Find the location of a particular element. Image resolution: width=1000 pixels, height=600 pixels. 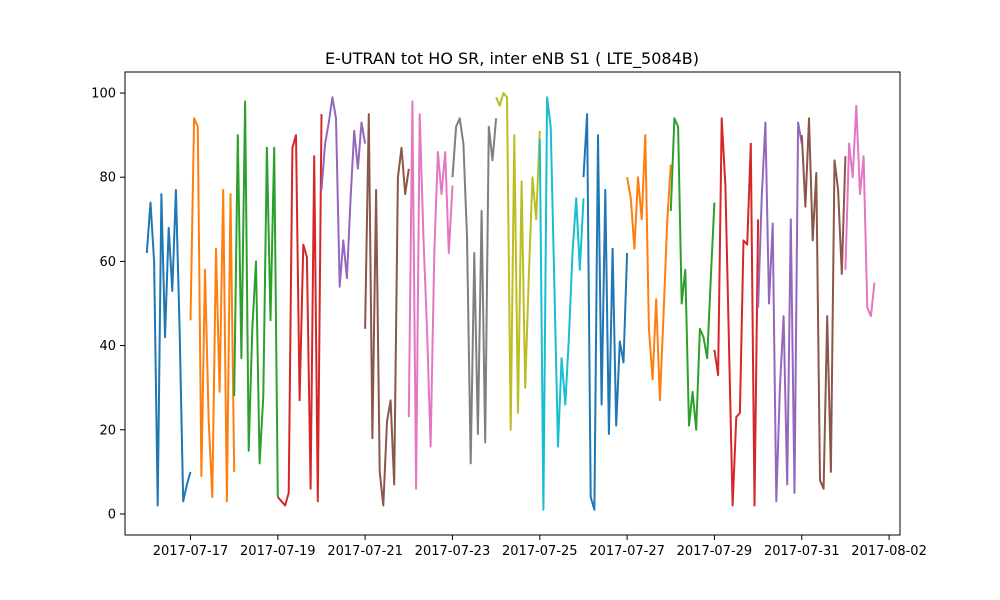

y-tick-label: 100 is located at coordinates (103, 94).